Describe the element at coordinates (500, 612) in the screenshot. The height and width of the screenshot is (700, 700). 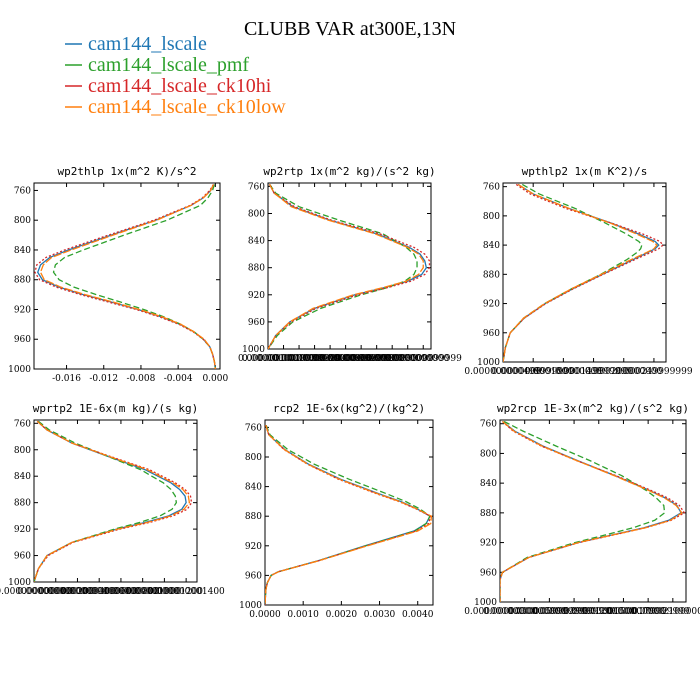
I see `x-tick-label: 0.00000000000` at that location.